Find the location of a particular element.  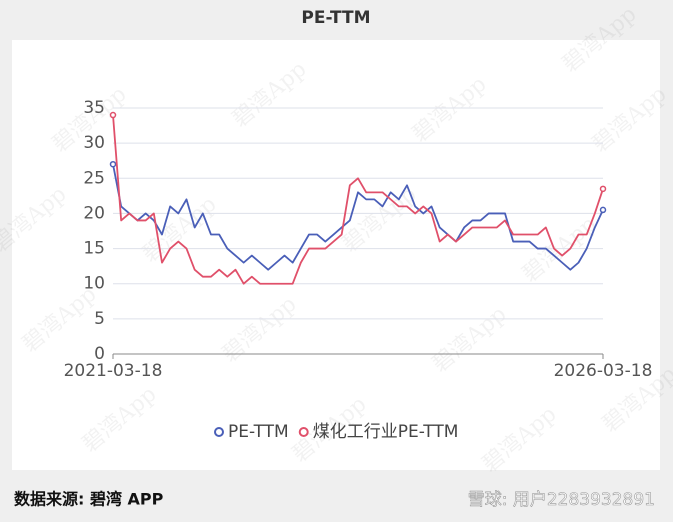

legend-label: PE-TTM is located at coordinates (258, 432).